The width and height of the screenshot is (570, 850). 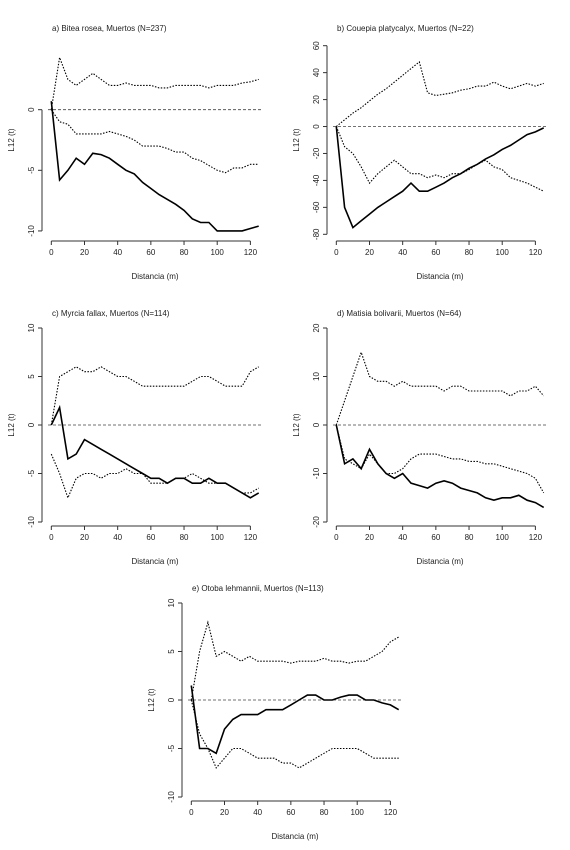 What do you see at coordinates (316, 207) in the screenshot?
I see `y-tick-label: -60` at bounding box center [316, 207].